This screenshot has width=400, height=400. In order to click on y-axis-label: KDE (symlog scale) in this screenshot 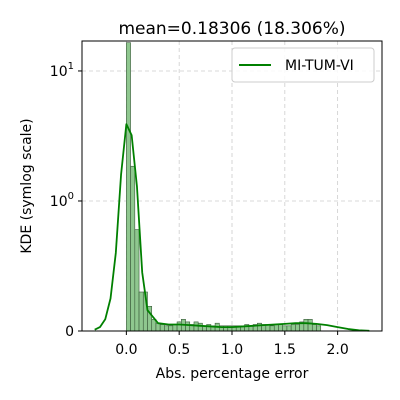, I will do `click(27, 185)`.